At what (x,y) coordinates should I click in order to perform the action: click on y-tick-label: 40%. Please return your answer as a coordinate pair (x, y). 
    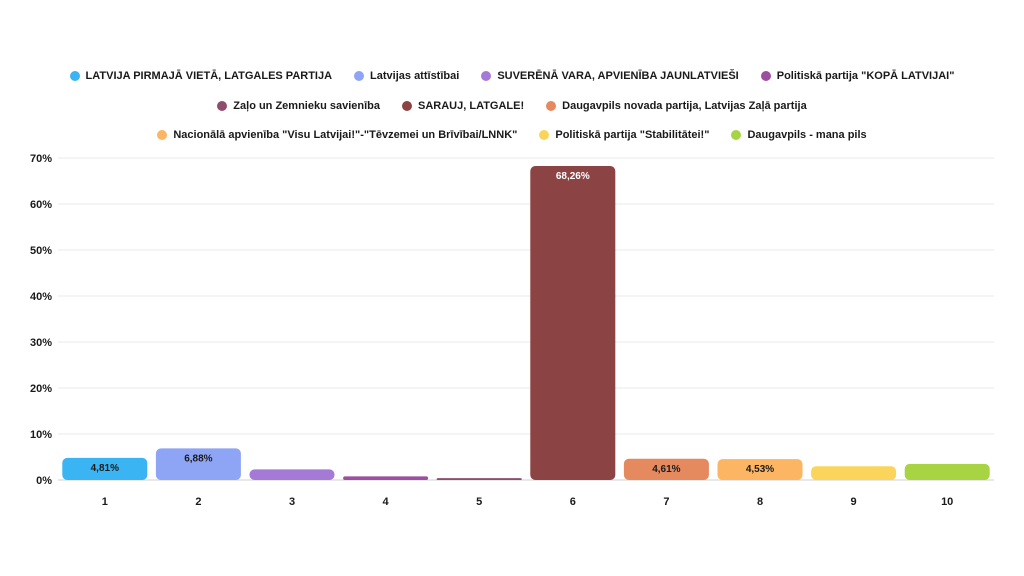
    Looking at the image, I should click on (41, 297).